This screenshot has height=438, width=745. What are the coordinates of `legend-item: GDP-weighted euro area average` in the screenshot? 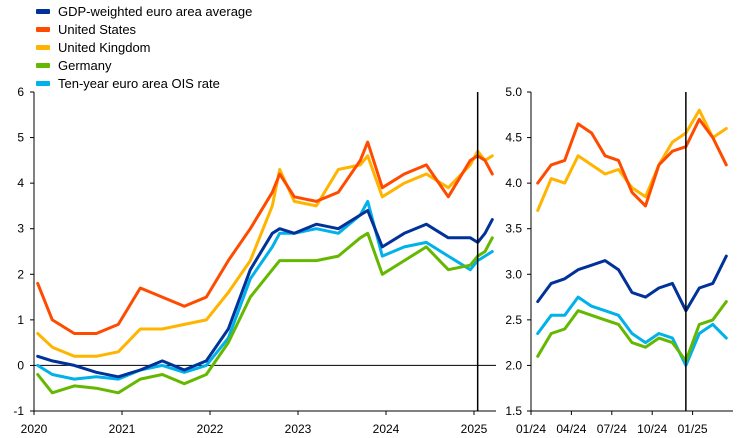 It's located at (144, 11).